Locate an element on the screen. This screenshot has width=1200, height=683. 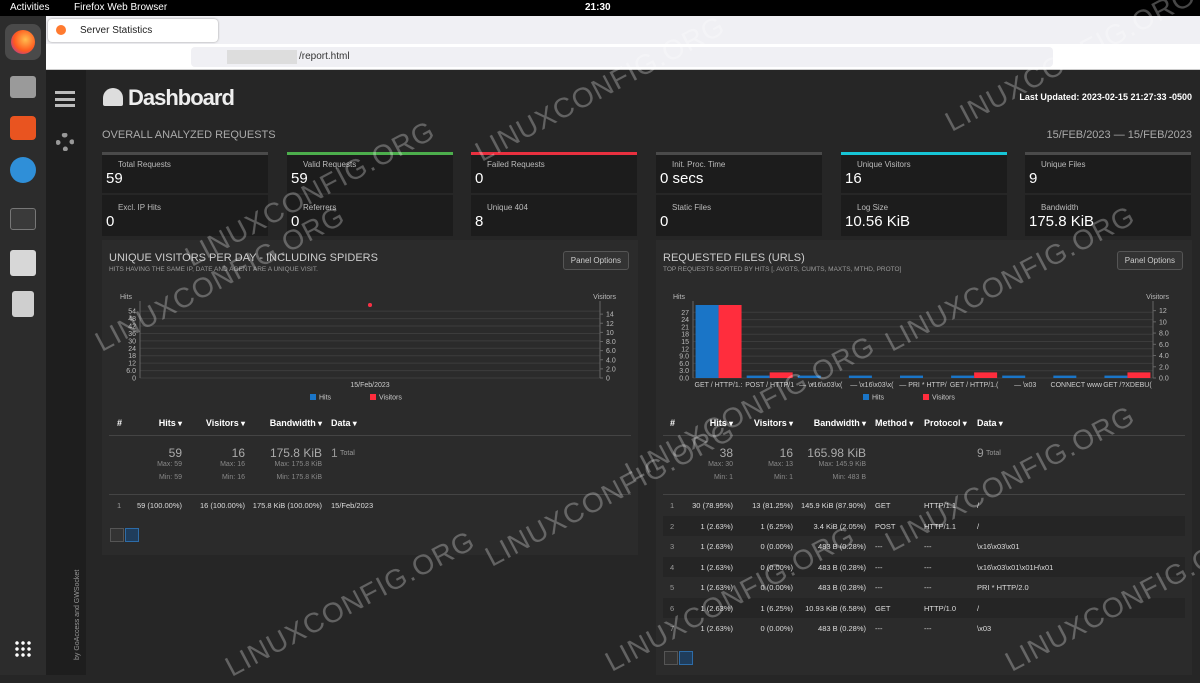
apps-grid is located at coordinates (23, 649).